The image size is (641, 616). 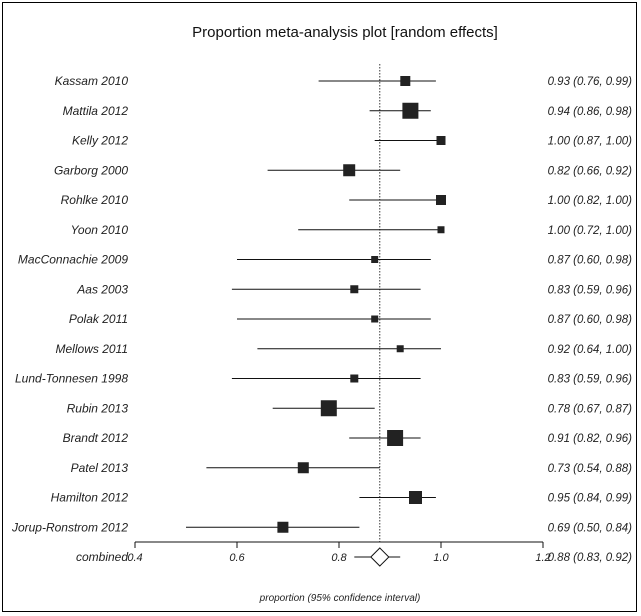 What do you see at coordinates (90, 498) in the screenshot?
I see `study-name: Hamilton 2012` at bounding box center [90, 498].